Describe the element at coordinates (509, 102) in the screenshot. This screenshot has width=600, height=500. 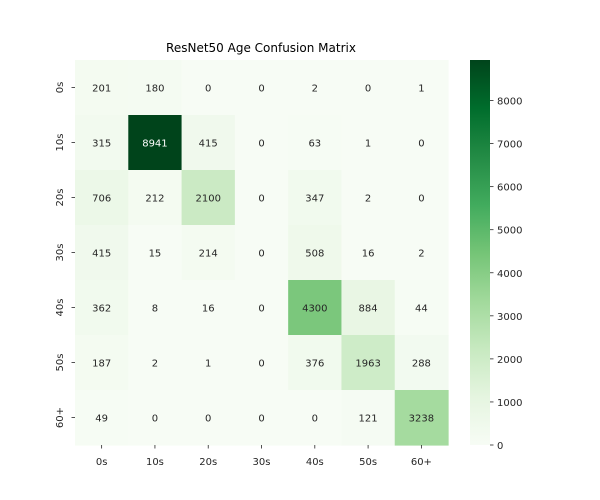
I see `colorbar-tick-label: 8000` at that location.